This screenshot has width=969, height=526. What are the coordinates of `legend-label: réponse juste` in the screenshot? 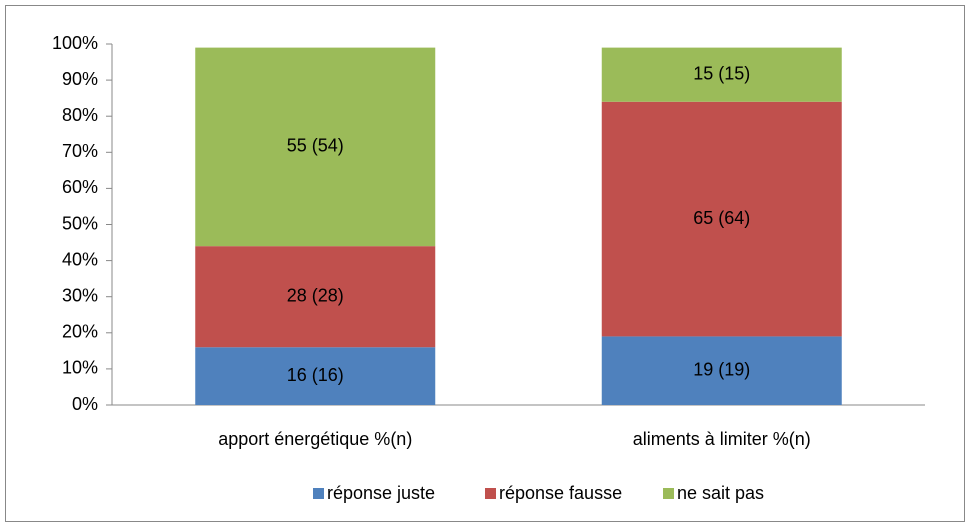 It's located at (381, 493).